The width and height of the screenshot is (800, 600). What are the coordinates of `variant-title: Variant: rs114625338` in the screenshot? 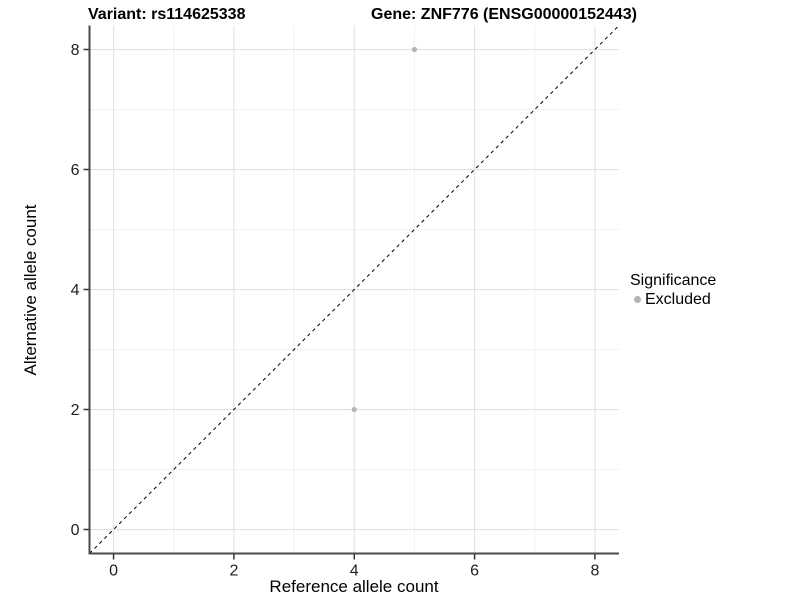 It's located at (167, 14).